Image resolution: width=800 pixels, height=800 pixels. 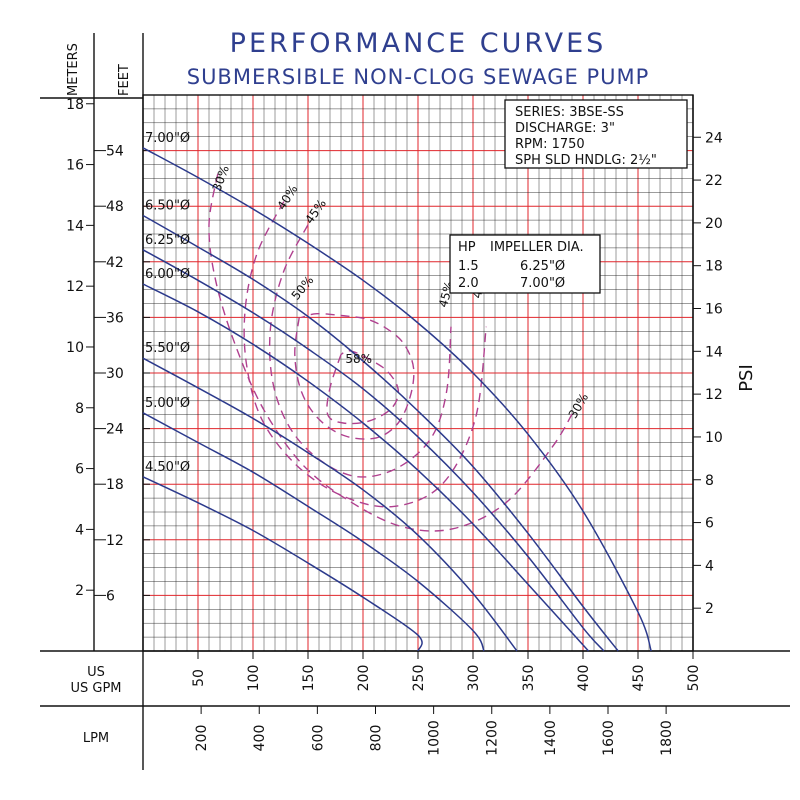 I want to click on hp-table-row-dia: 6.25"Ø, so click(x=542, y=266).